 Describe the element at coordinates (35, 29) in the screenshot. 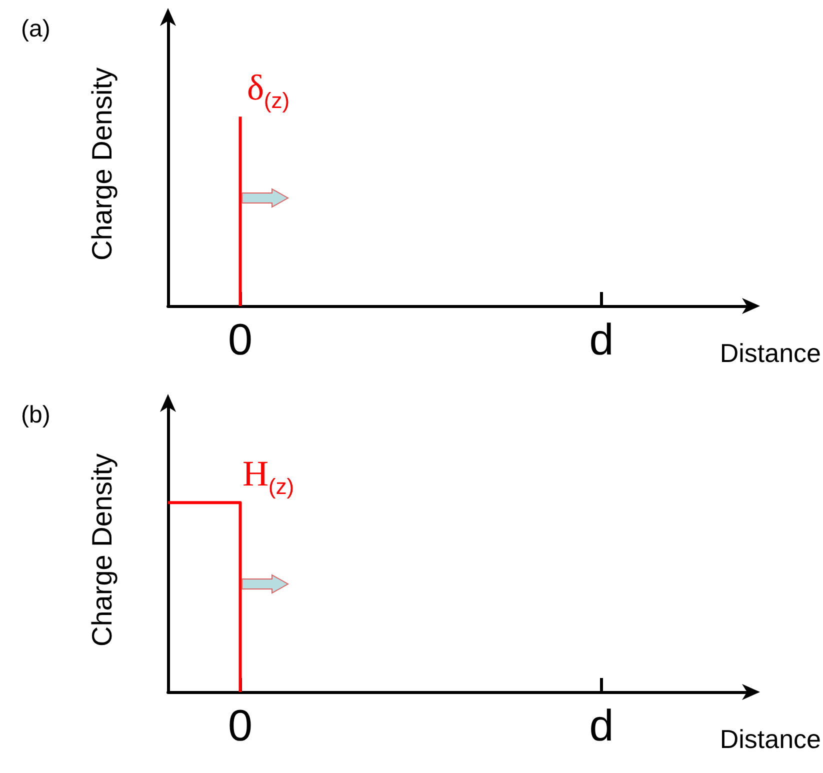

I see `chart-title: (a)` at that location.